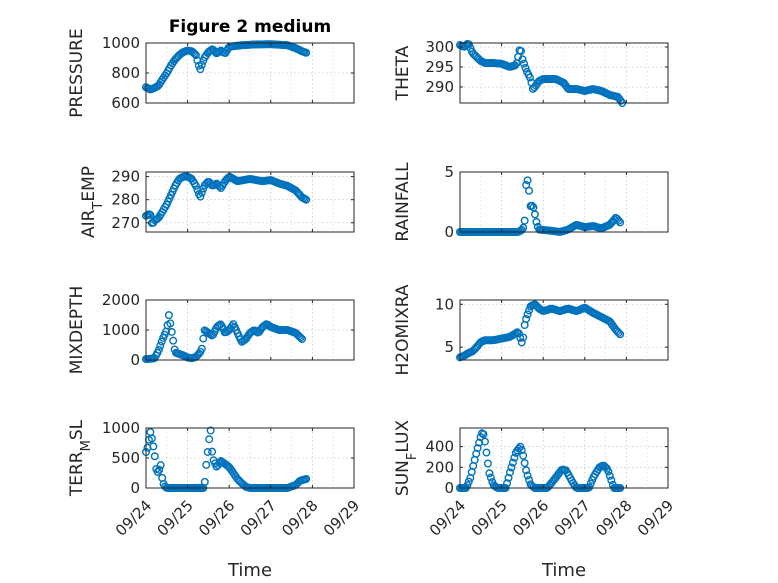 This screenshot has width=778, height=583. What do you see at coordinates (92, 202) in the screenshot?
I see `y-axis-label: AIRTEMP` at bounding box center [92, 202].